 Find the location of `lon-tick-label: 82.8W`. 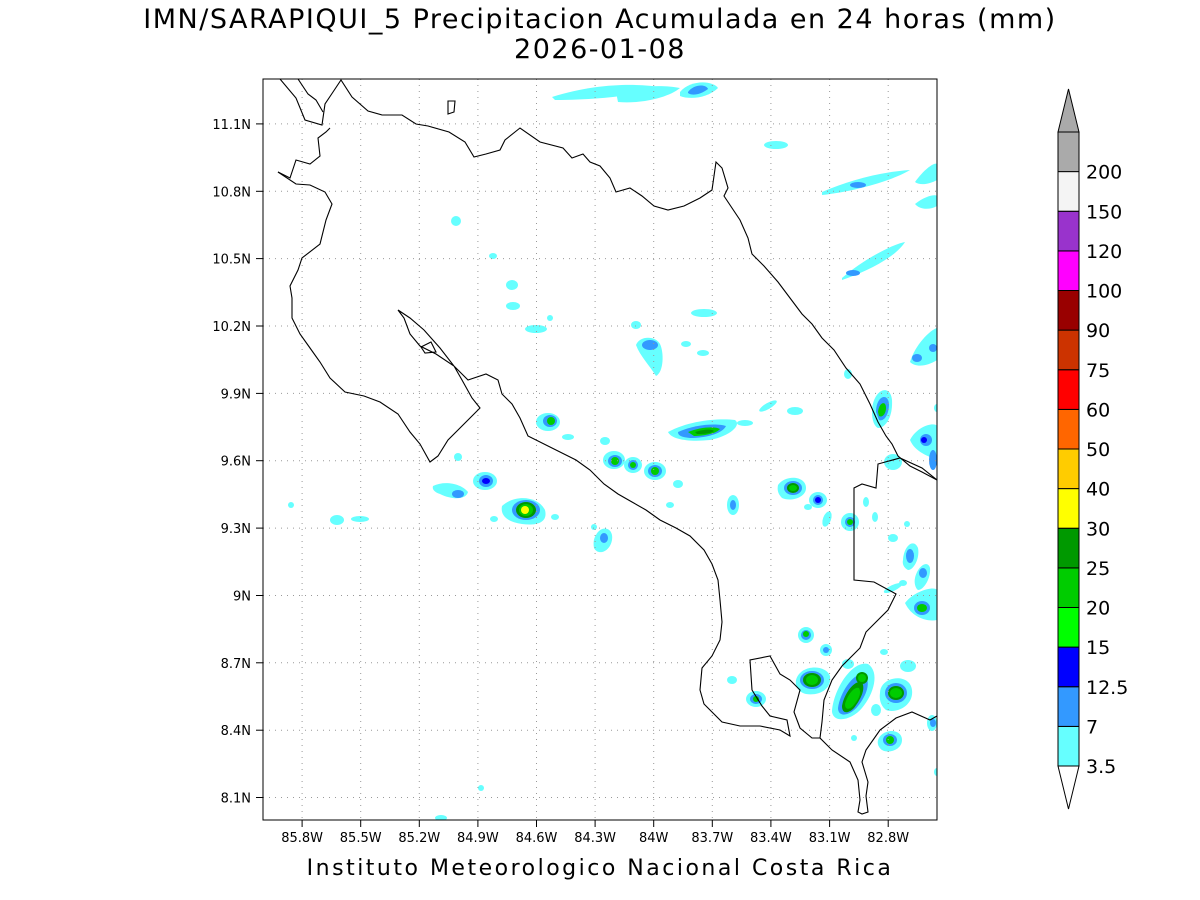

lon-tick-label: 82.8W is located at coordinates (888, 838).